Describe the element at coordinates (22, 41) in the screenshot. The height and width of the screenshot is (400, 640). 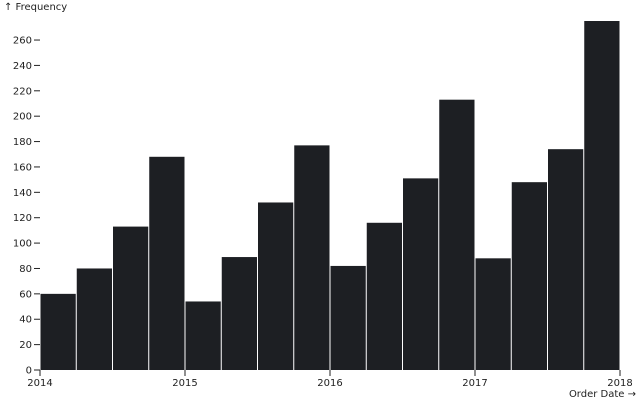
I see `y-tick-label: 260` at that location.